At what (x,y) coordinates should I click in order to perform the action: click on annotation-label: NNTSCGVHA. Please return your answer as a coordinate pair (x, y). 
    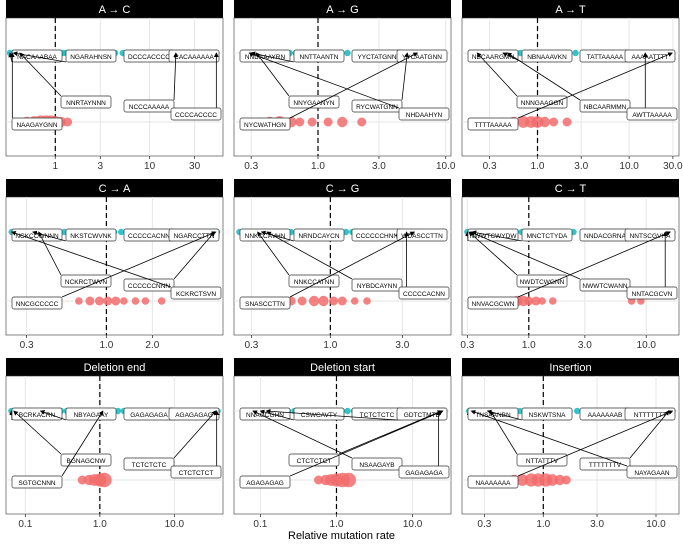
    Looking at the image, I should click on (650, 236).